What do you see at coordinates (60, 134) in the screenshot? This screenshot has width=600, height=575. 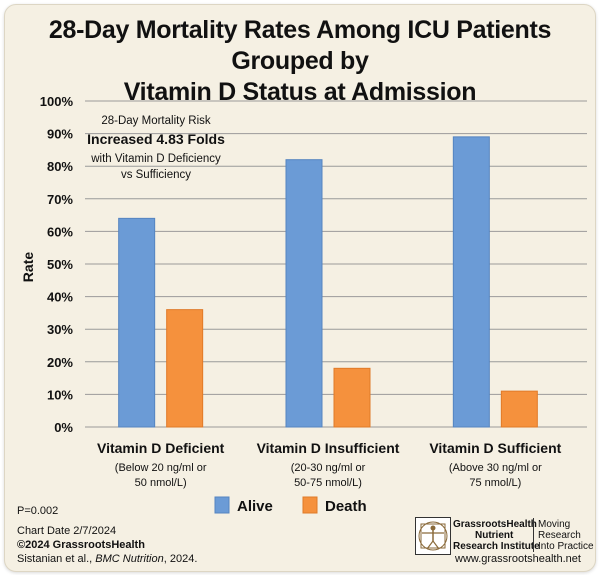 I see `y-tick-label: 90%` at bounding box center [60, 134].